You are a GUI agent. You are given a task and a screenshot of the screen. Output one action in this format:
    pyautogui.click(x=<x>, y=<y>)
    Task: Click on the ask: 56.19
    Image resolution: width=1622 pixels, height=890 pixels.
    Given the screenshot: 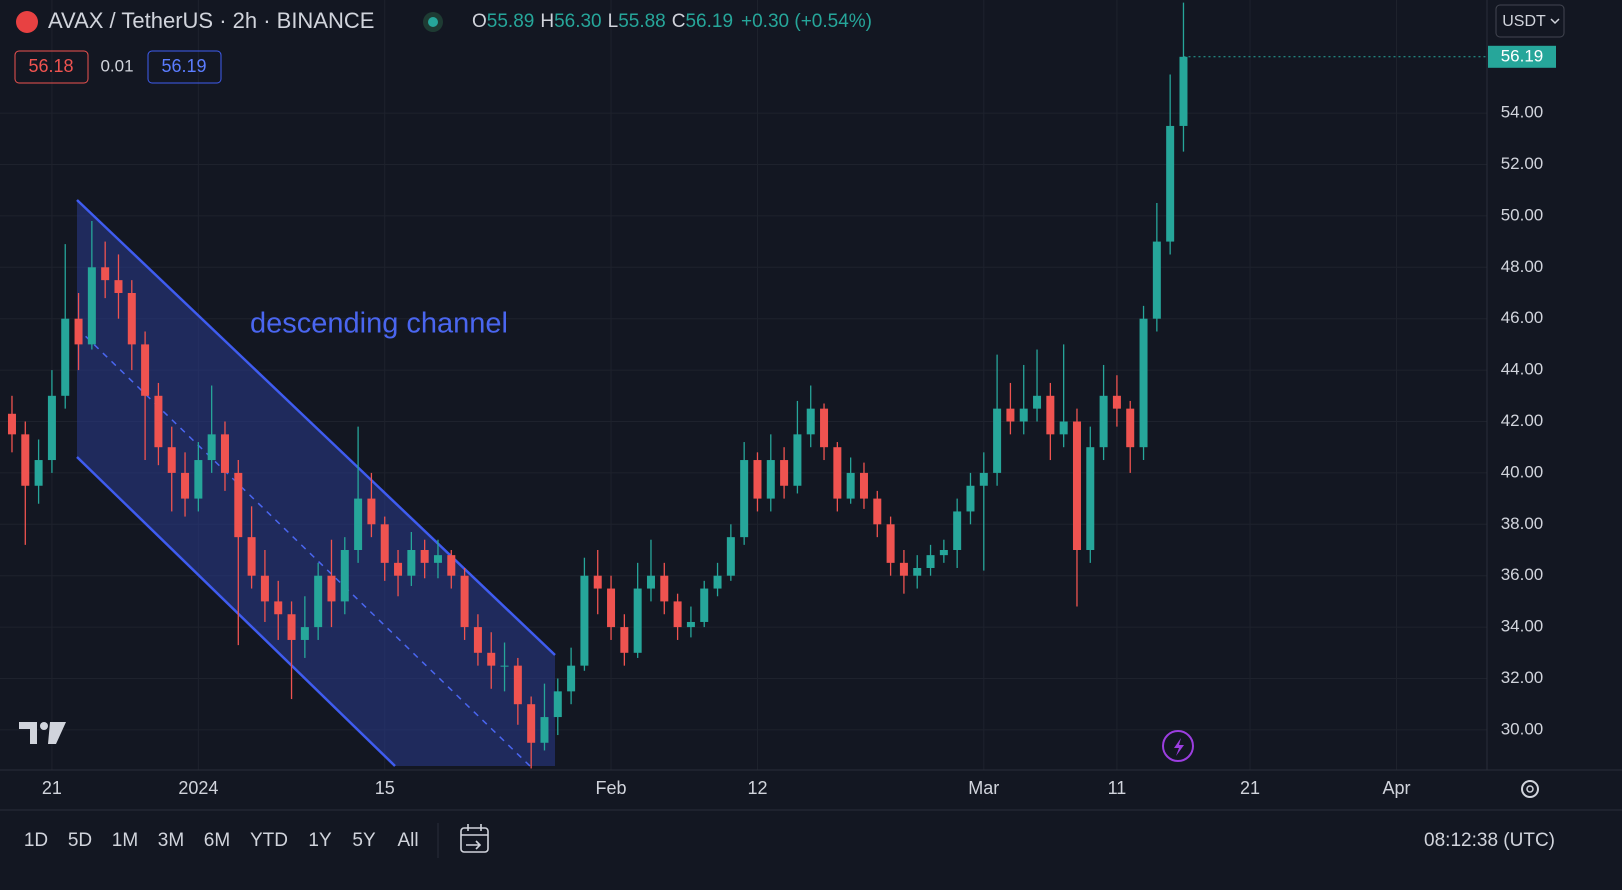 What is the action you would take?
    pyautogui.click(x=183, y=66)
    